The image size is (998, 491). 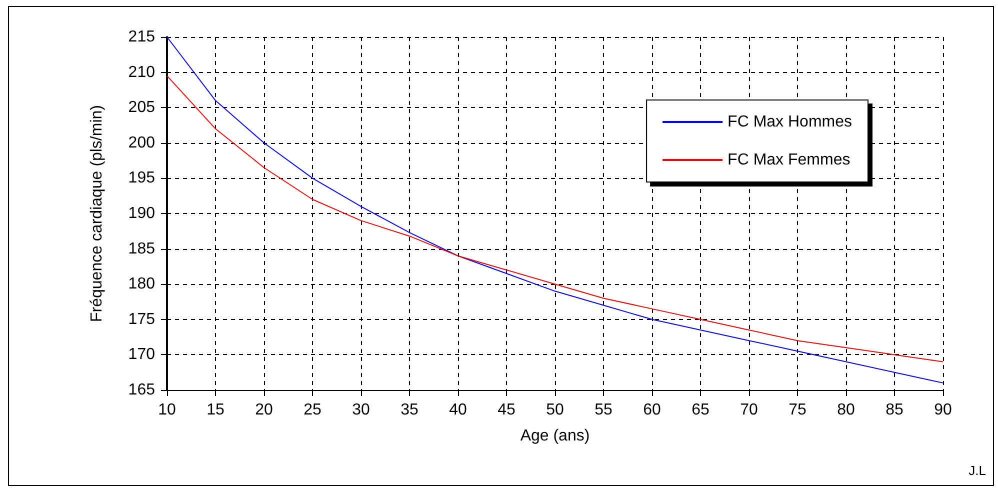 I want to click on x-tick-label: 75, so click(x=797, y=410).